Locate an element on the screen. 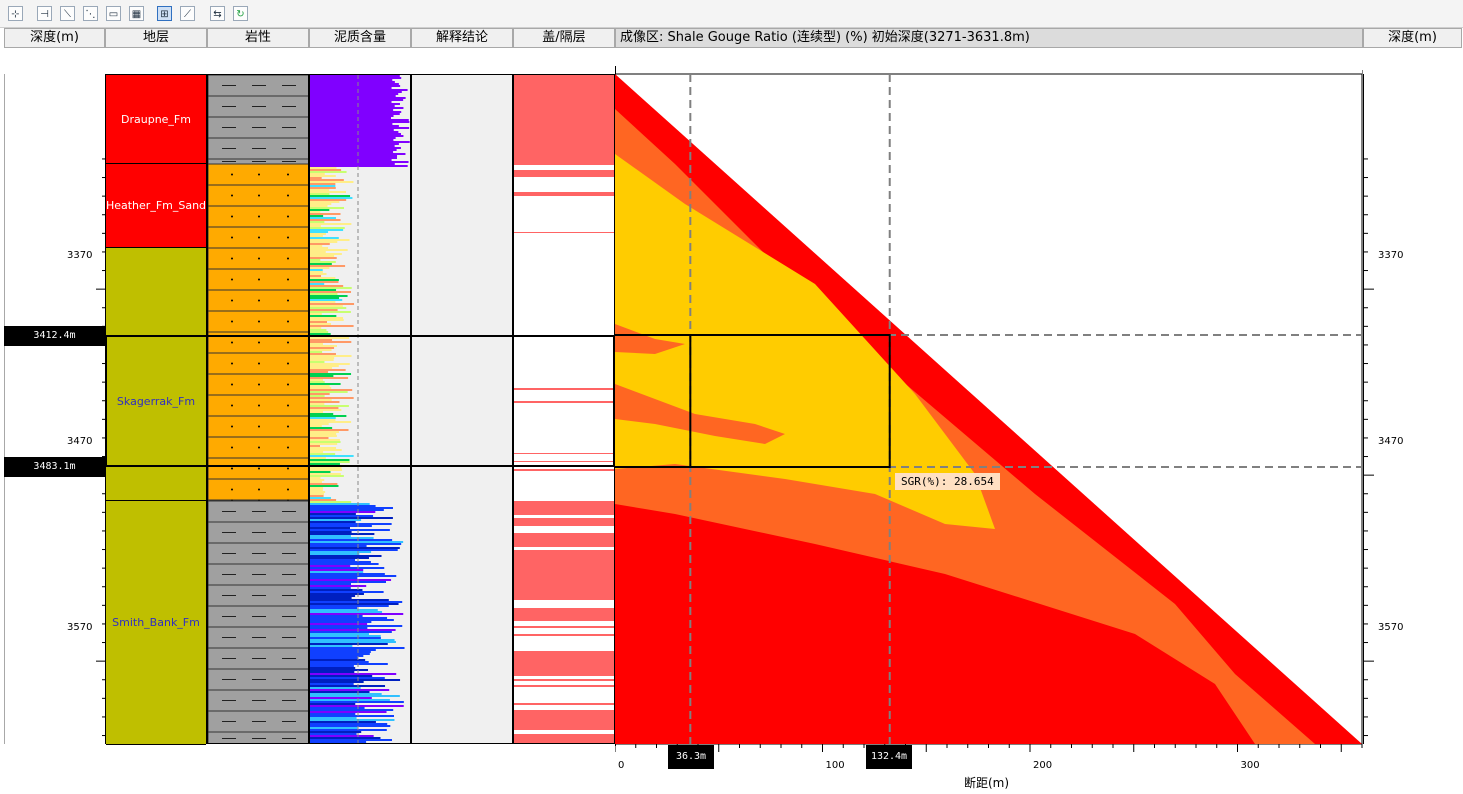 Image resolution: width=1463 pixels, height=794 pixels. interpretation-track is located at coordinates (462, 409).